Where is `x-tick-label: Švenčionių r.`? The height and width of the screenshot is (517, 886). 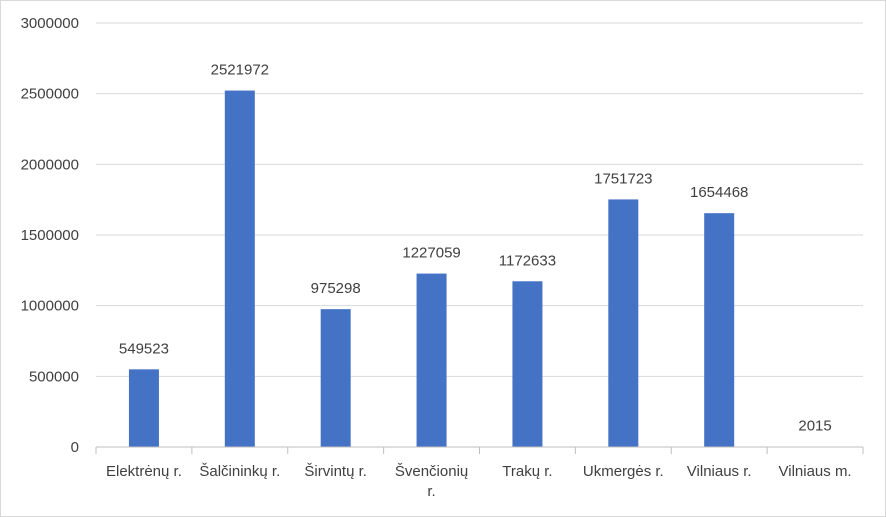
x-tick-label: Švenčionių r. is located at coordinates (431, 481).